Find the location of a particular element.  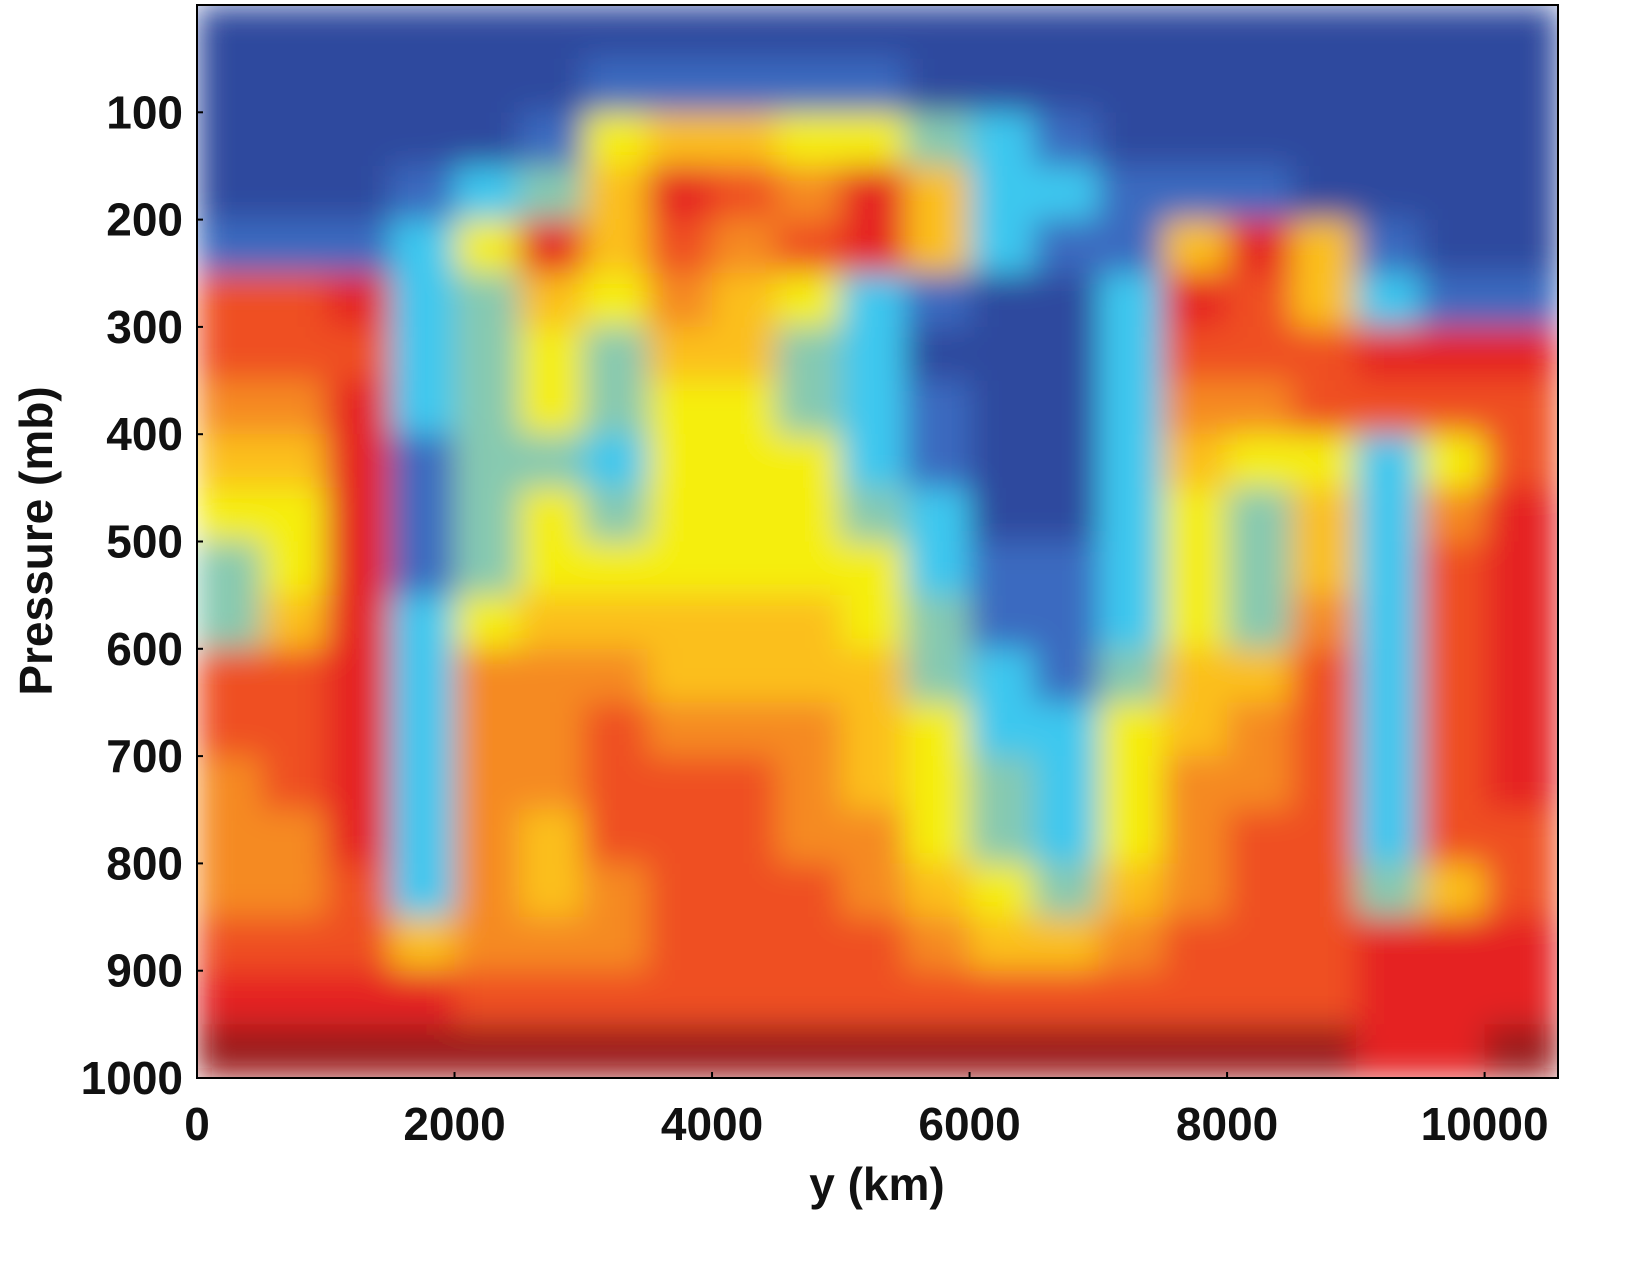

x-tick-label: 8000 is located at coordinates (1227, 1124).